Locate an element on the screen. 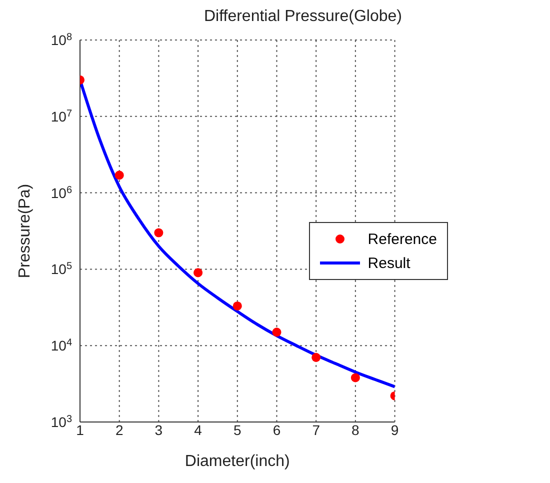 Image resolution: width=550 pixels, height=483 pixels. y-axis-title: Pressure(Pa) is located at coordinates (25, 231).